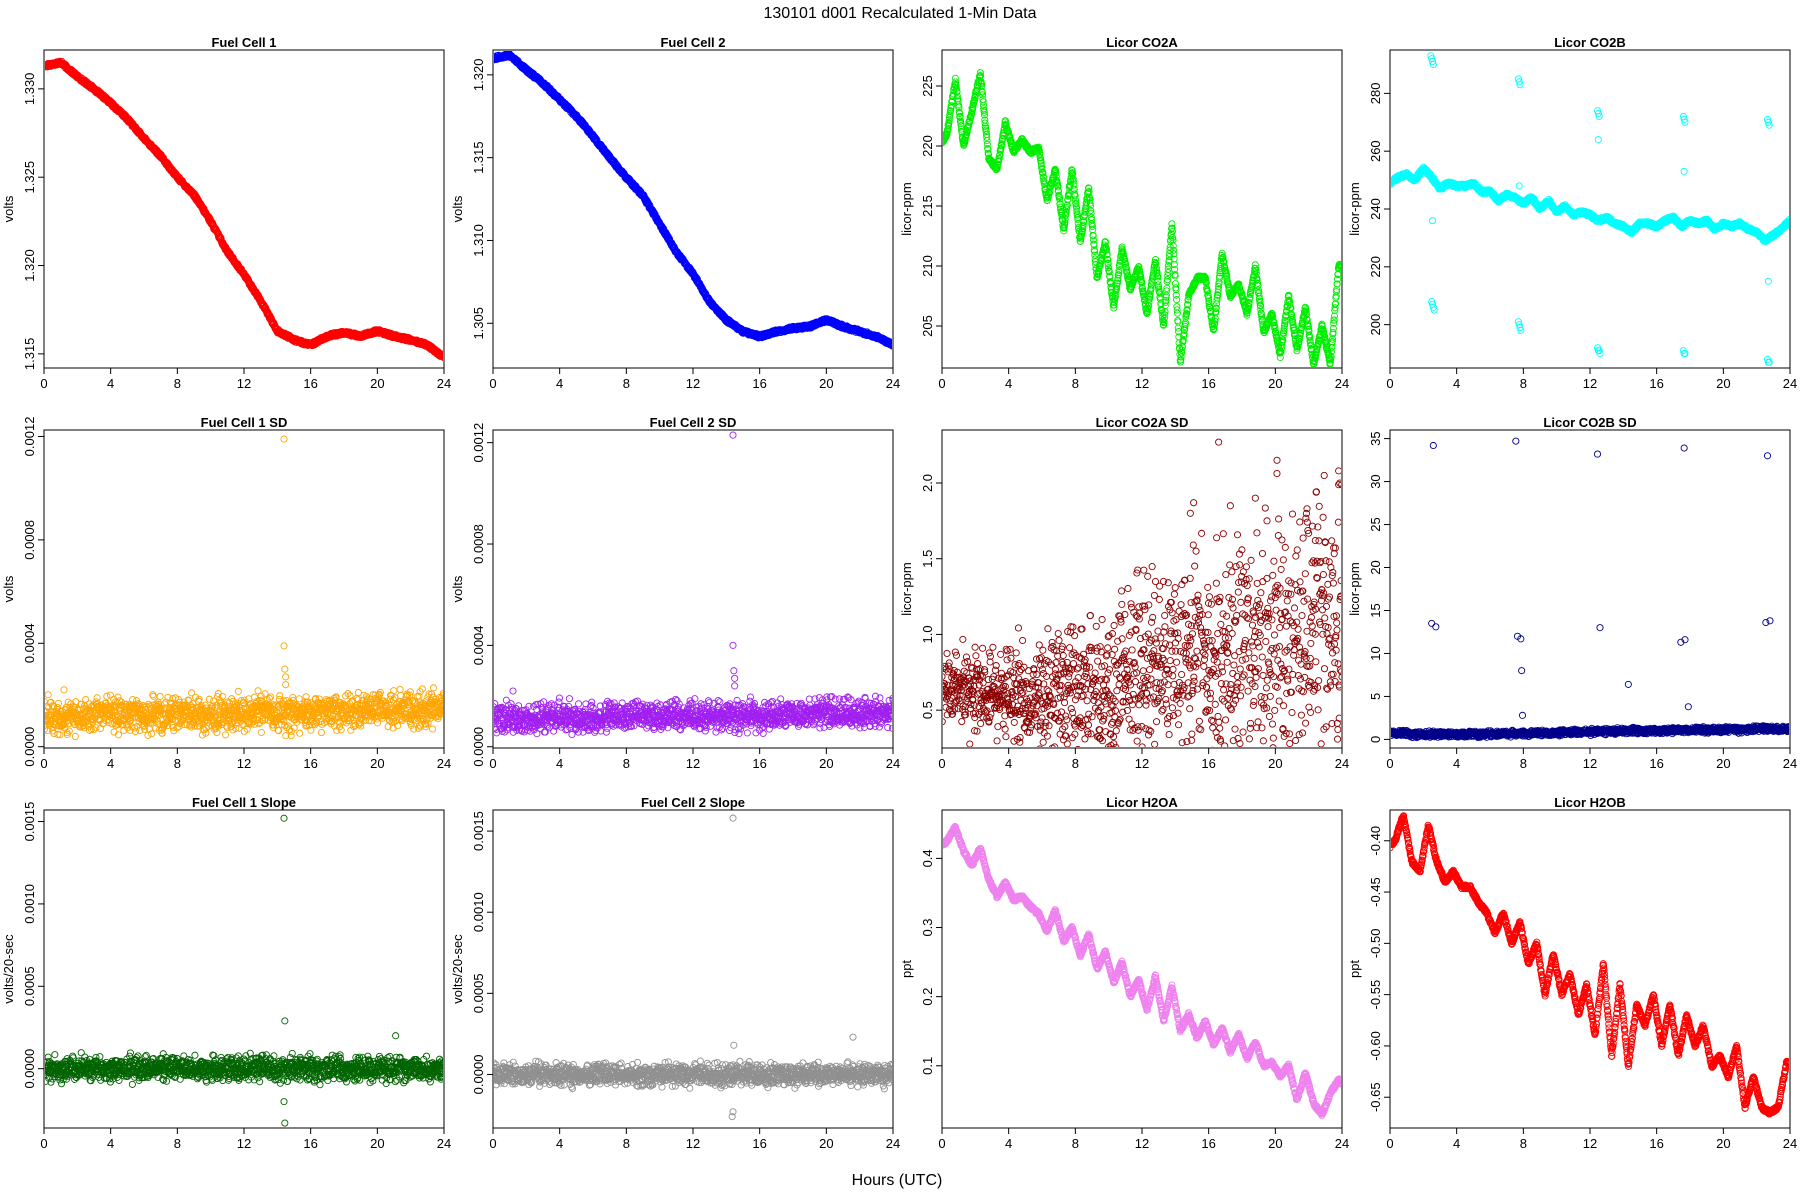  I want to click on figure-xlabel: Hours (UTC), so click(897, 1180).